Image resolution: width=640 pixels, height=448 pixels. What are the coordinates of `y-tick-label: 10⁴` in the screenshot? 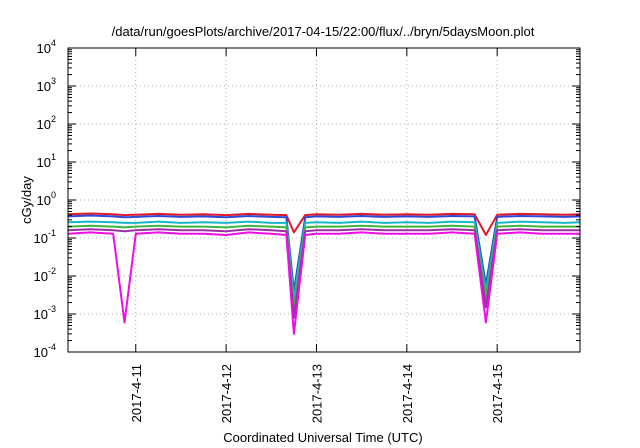 It's located at (46, 47).